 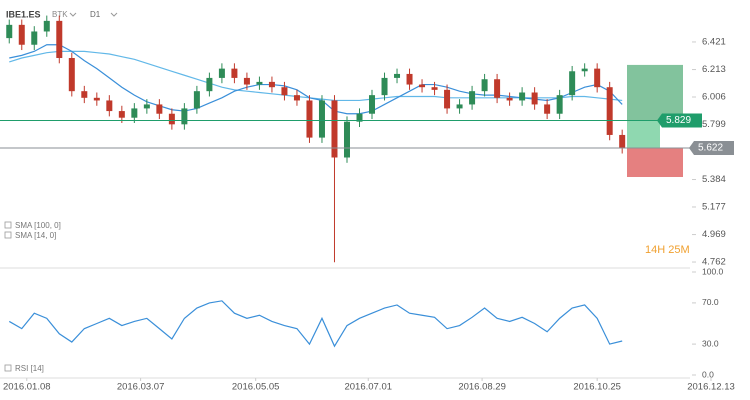 What do you see at coordinates (714, 124) in the screenshot?
I see `y-tick-label: 5.799` at bounding box center [714, 124].